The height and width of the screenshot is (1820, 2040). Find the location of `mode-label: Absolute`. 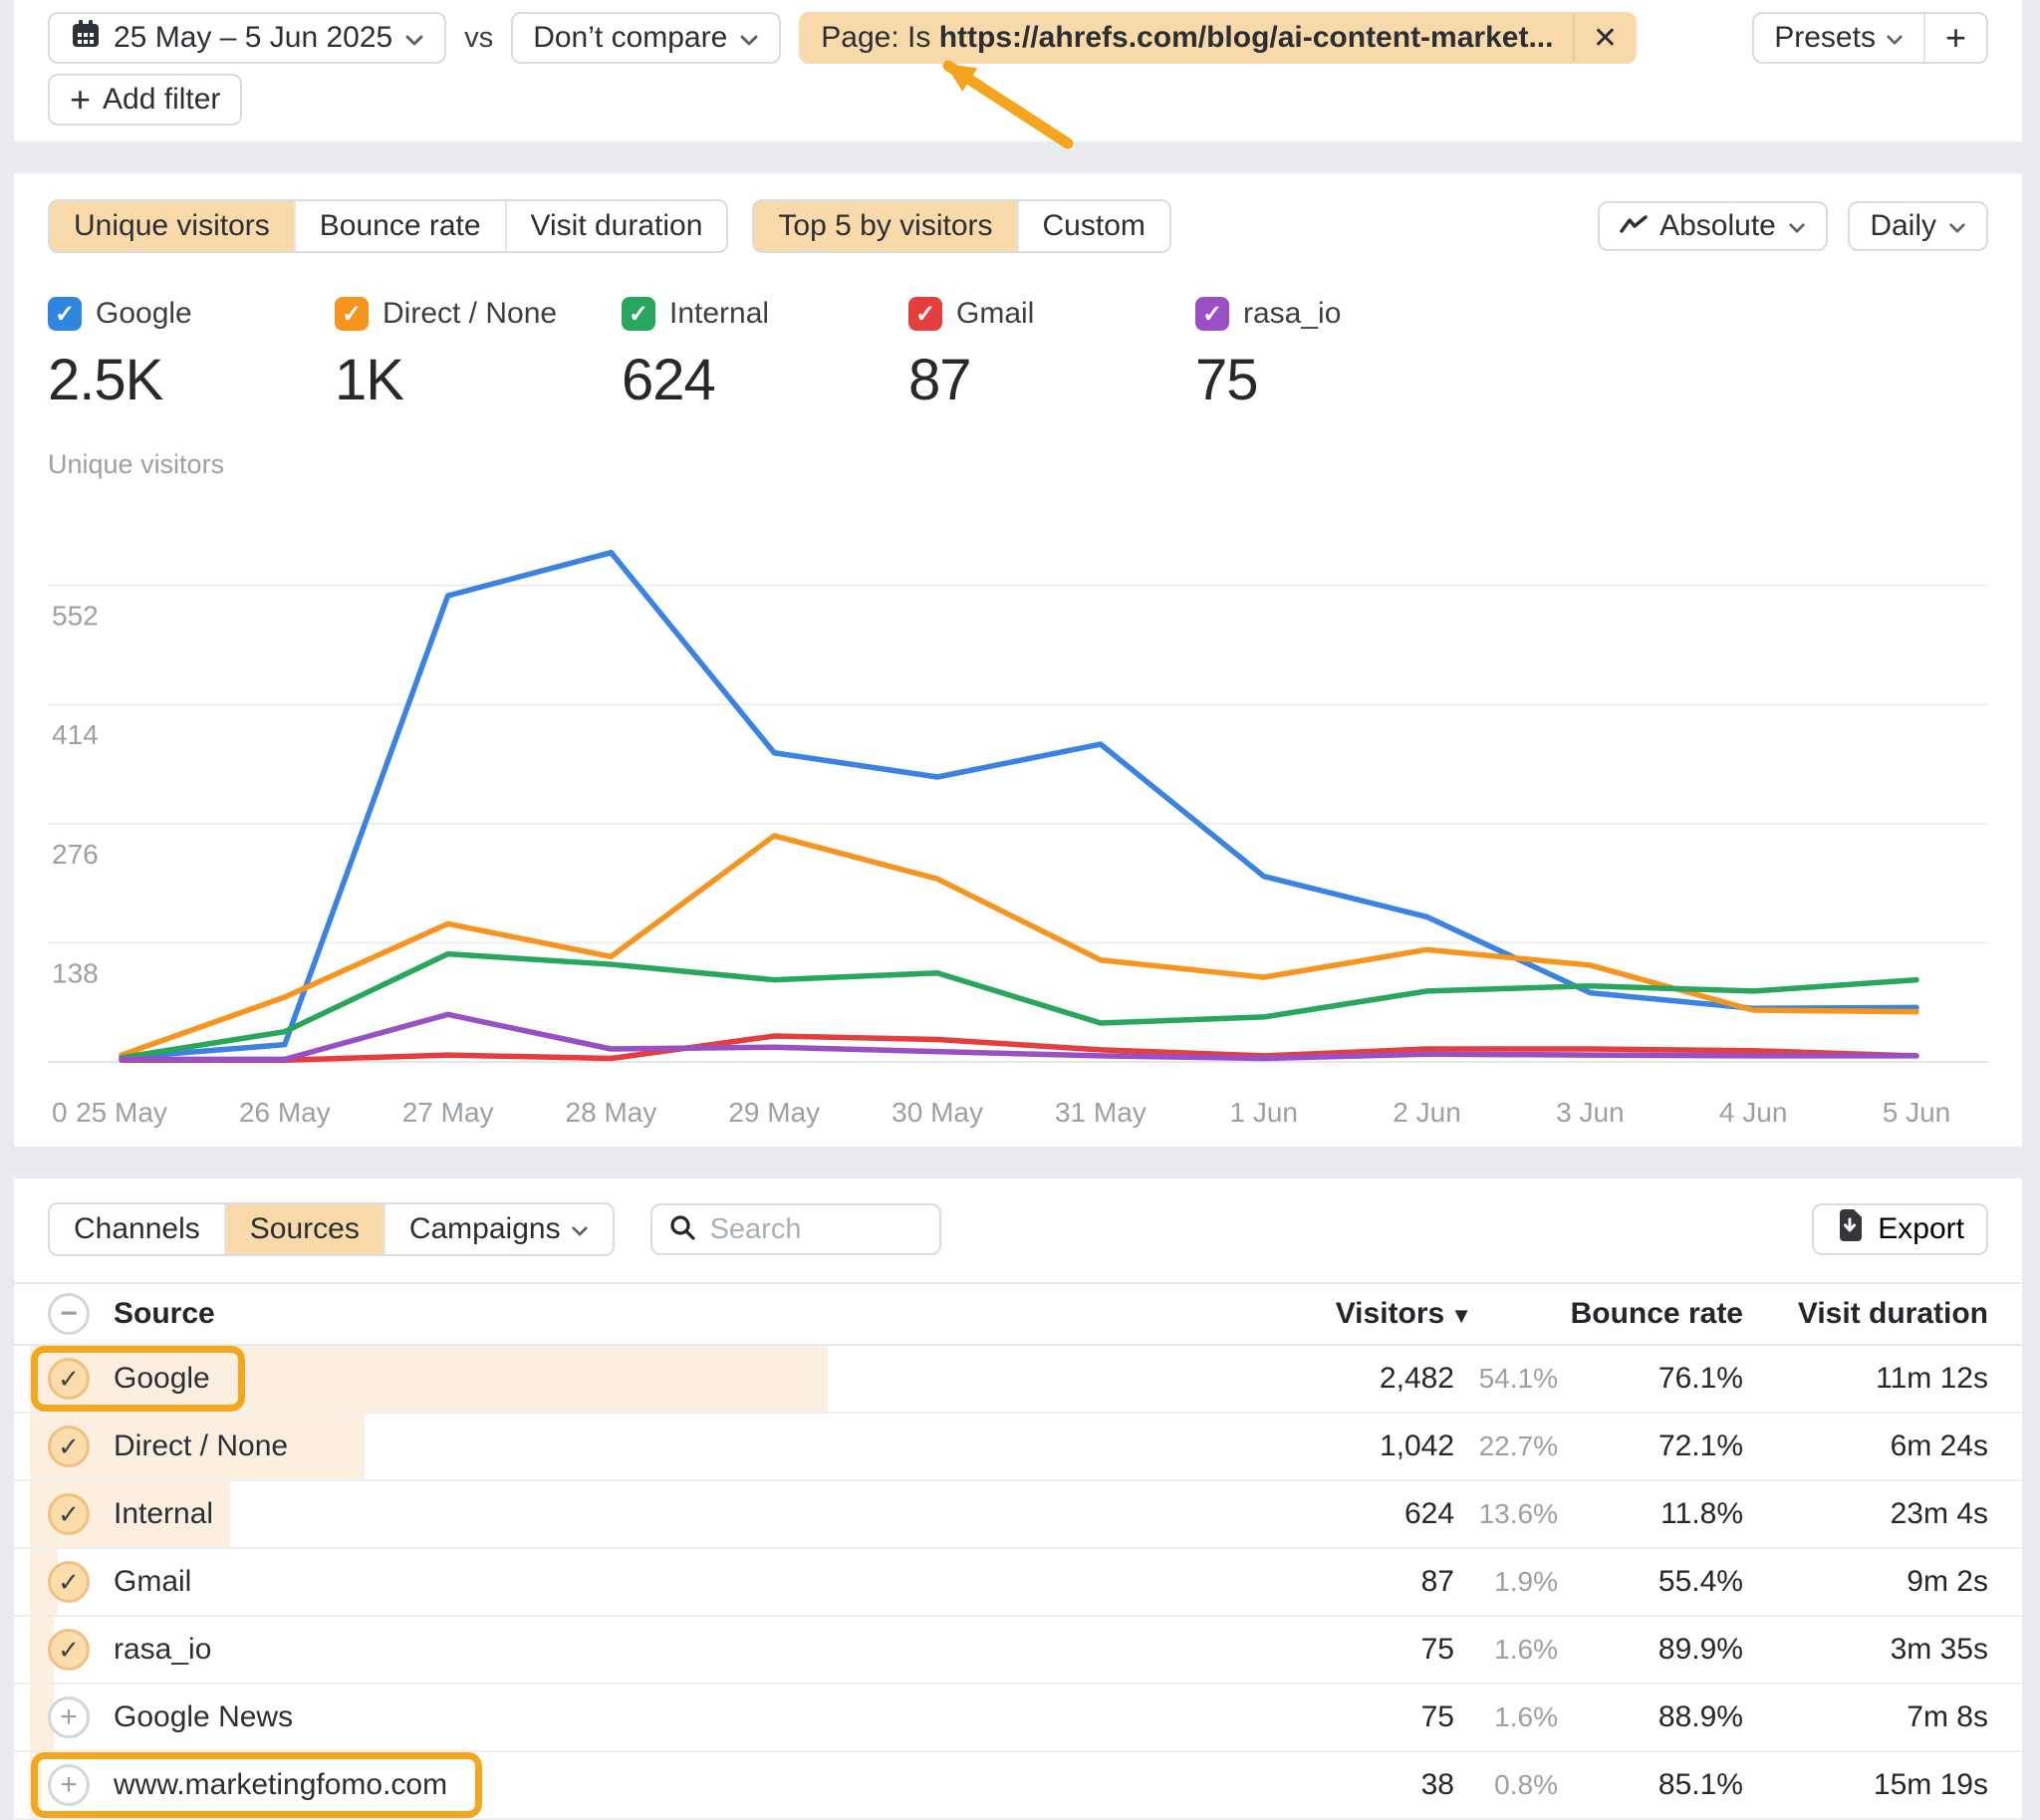

mode-label: Absolute is located at coordinates (1717, 225).